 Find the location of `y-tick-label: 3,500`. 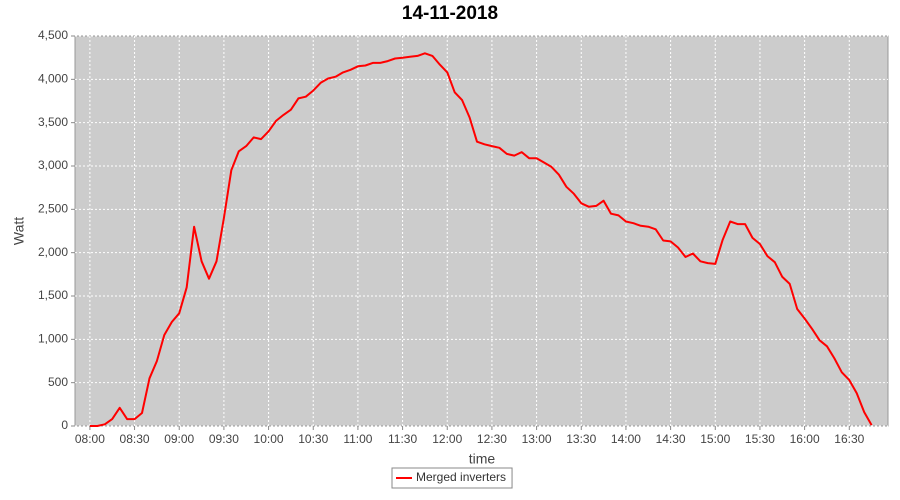

y-tick-label: 3,500 is located at coordinates (53, 122).